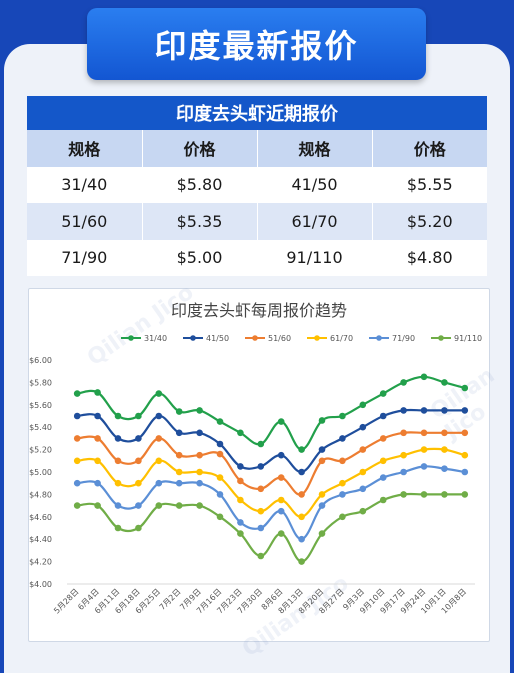  Describe the element at coordinates (257, 257) in the screenshot. I see `table-row: 71/90 $5.00 91/110 $4.80` at that location.